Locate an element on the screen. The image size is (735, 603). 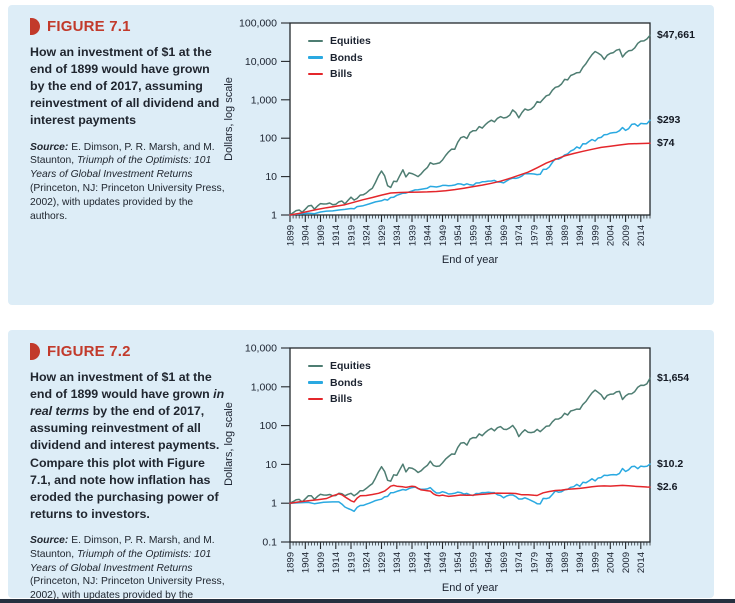
svg-text: 1989 is located at coordinates (565, 562).